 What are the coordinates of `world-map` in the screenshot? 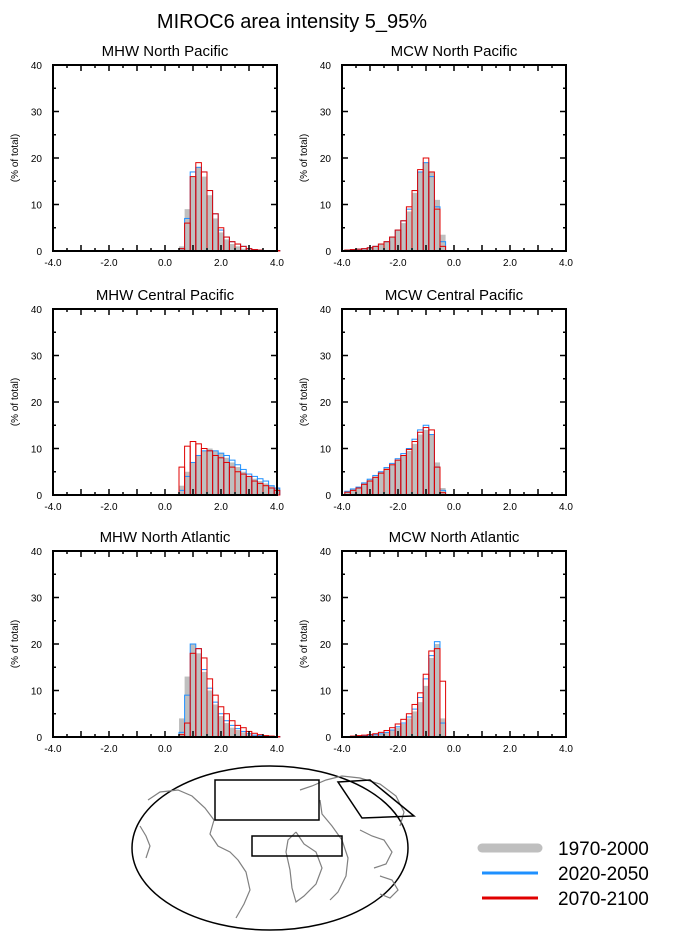 It's located at (274, 848).